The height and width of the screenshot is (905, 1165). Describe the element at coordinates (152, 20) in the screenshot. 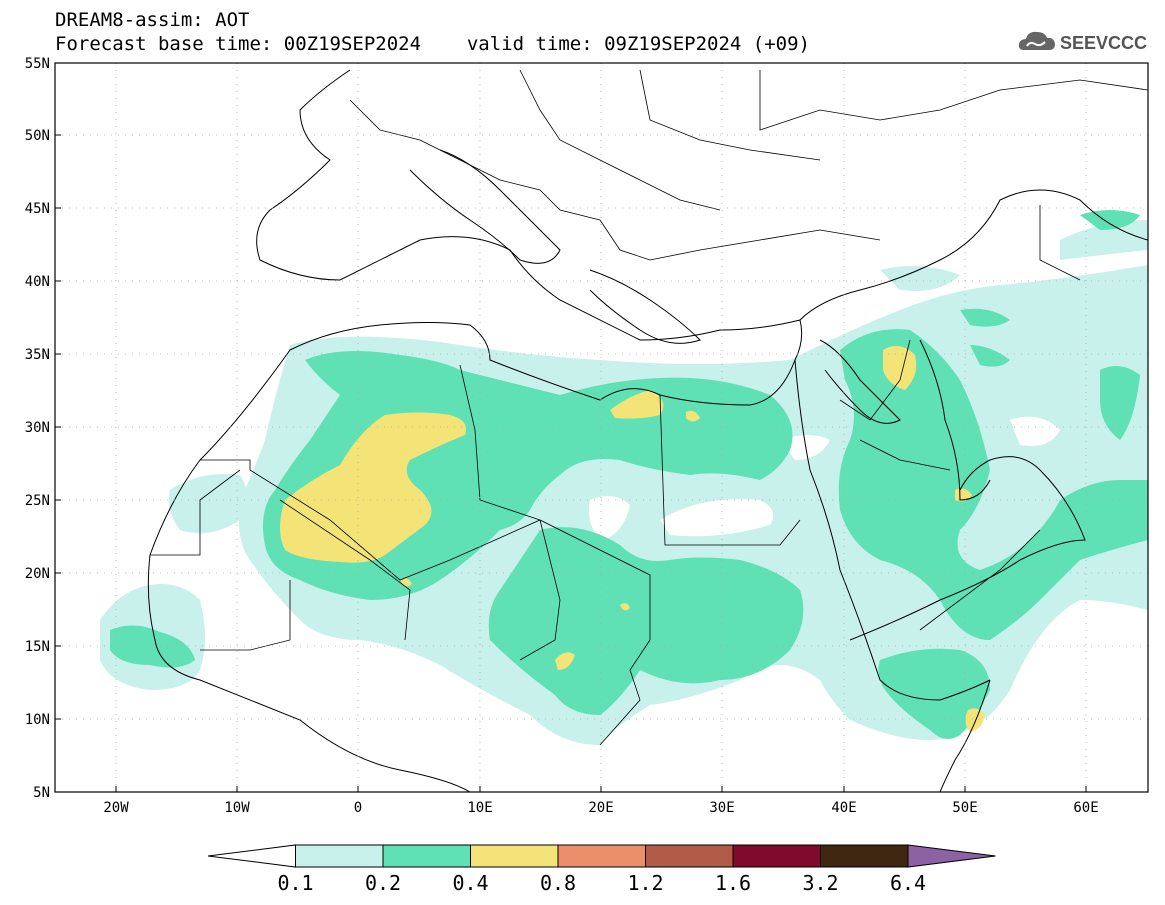

I see `map-title: DREAM8-assim: AOT` at that location.